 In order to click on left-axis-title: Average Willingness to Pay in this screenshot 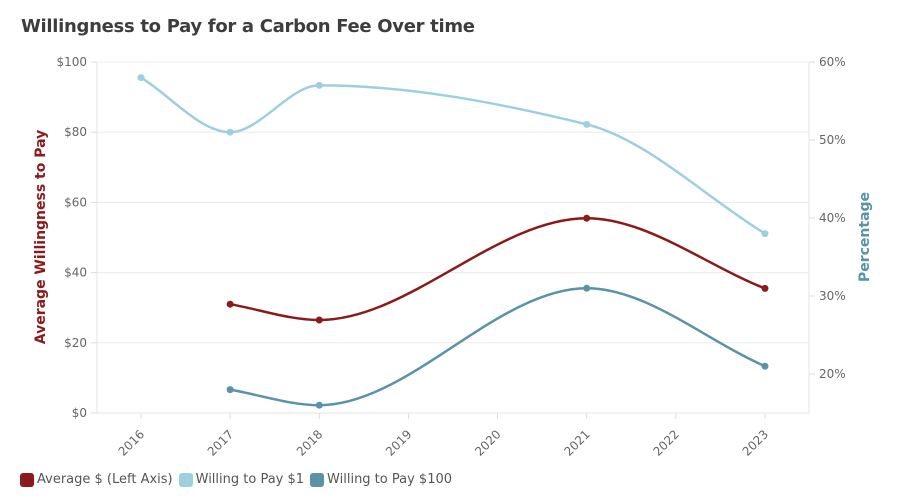, I will do `click(41, 237)`.